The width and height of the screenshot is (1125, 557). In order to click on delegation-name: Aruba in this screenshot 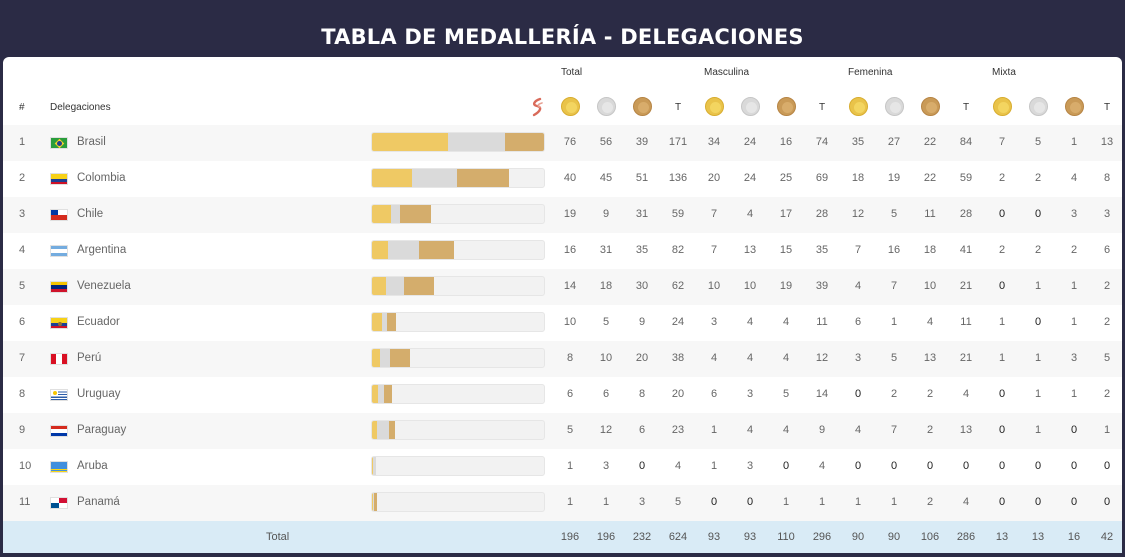, I will do `click(92, 466)`.